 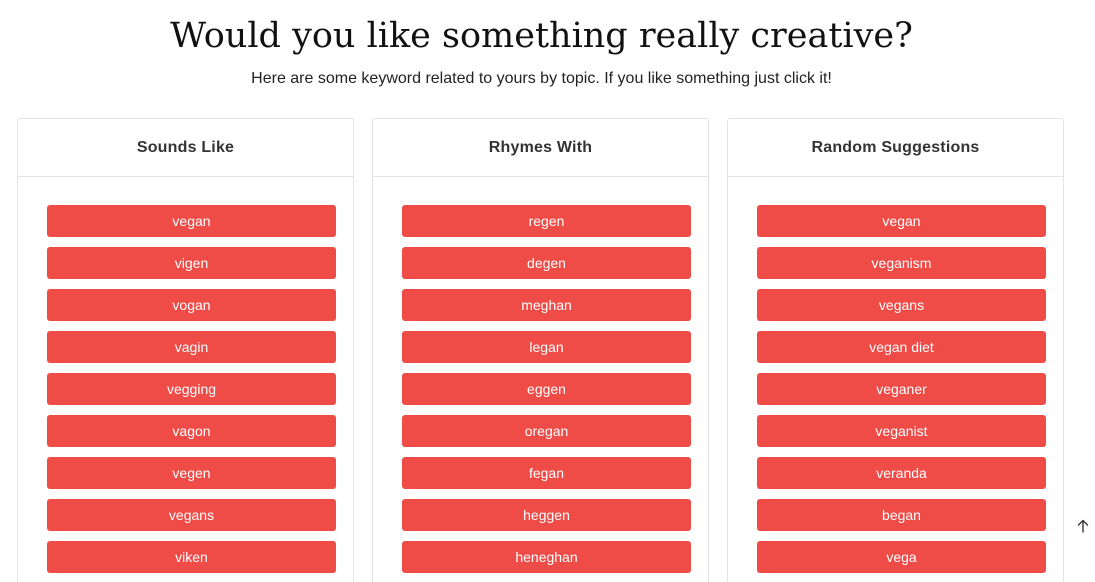 I want to click on keyword-button: vigen, so click(x=191, y=263).